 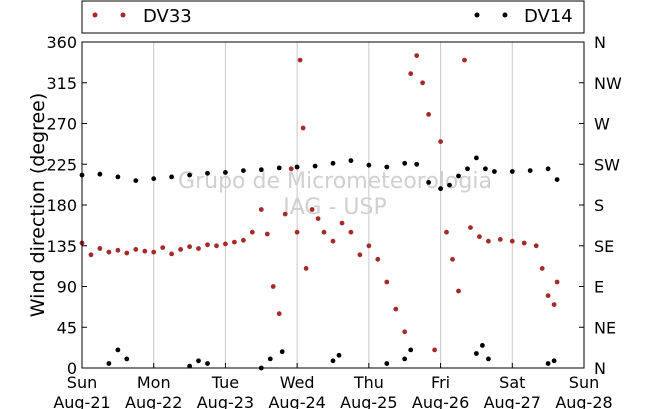 I want to click on y-right-tick-label: SE, so click(x=604, y=246).